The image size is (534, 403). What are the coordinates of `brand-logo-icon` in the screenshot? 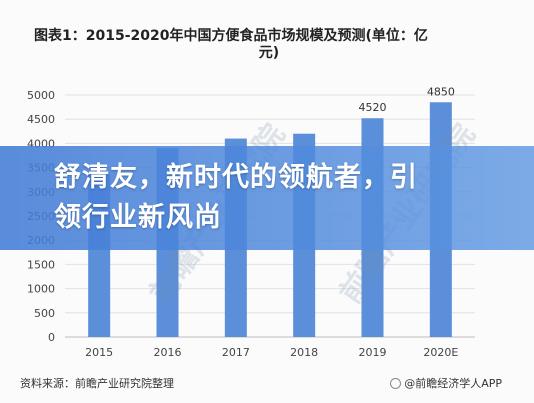 It's located at (396, 383).